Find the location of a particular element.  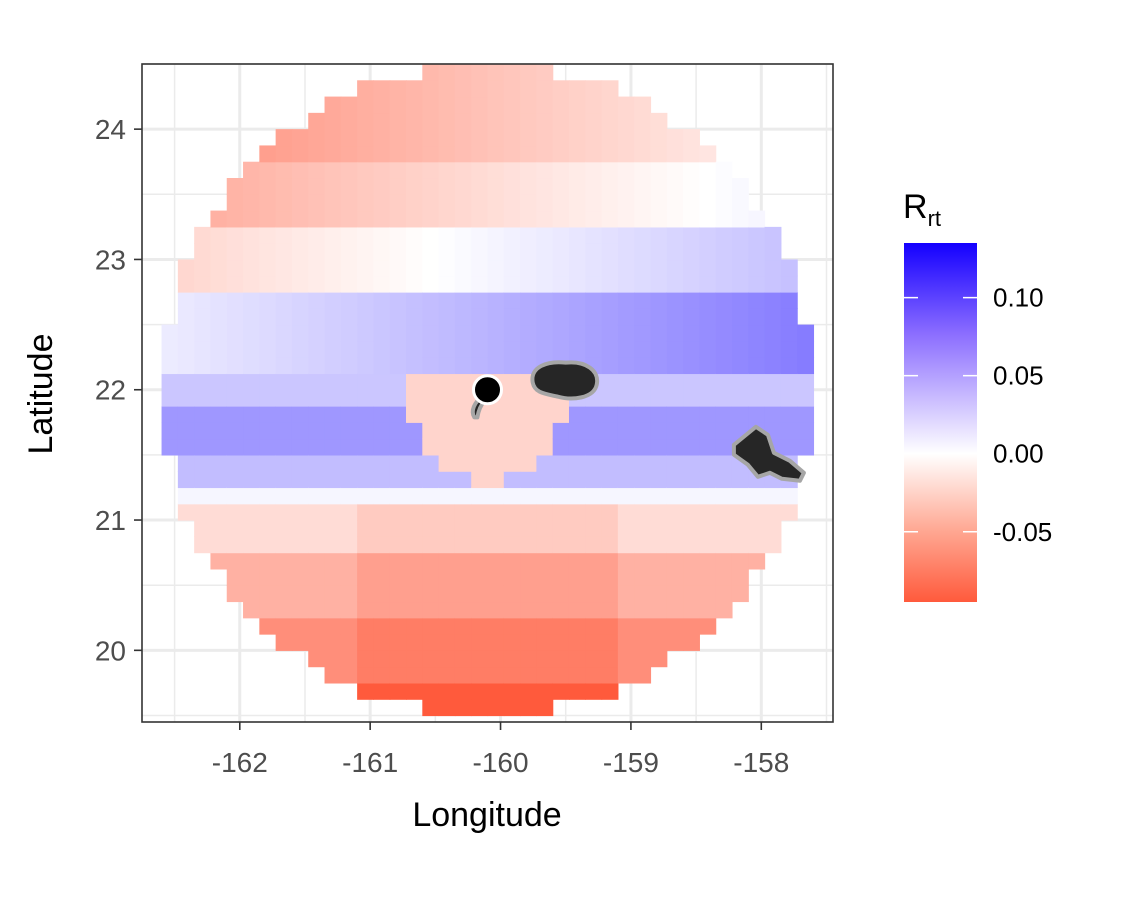

y-tick-label: 24 is located at coordinates (110, 129).